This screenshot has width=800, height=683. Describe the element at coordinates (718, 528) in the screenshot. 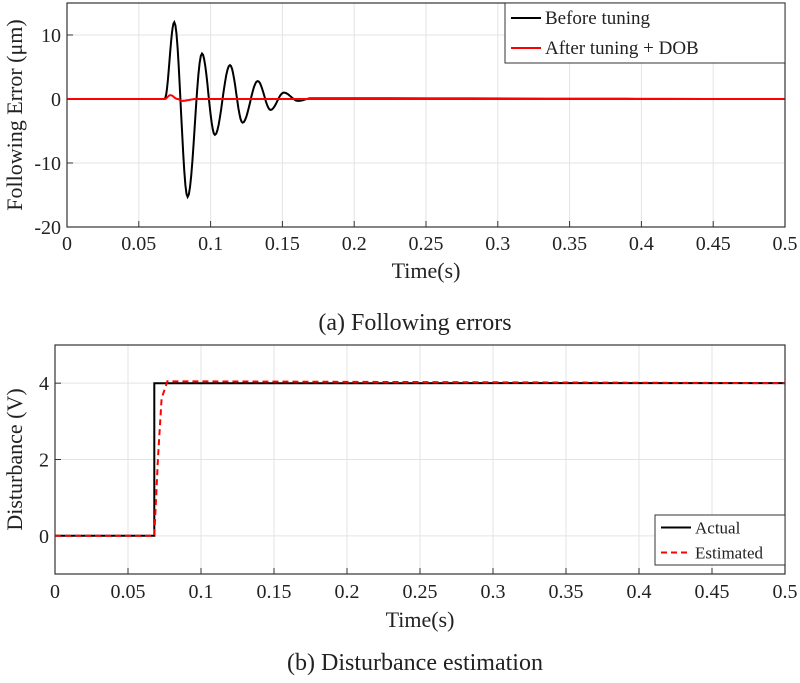

I see `legend-label: Actual` at that location.